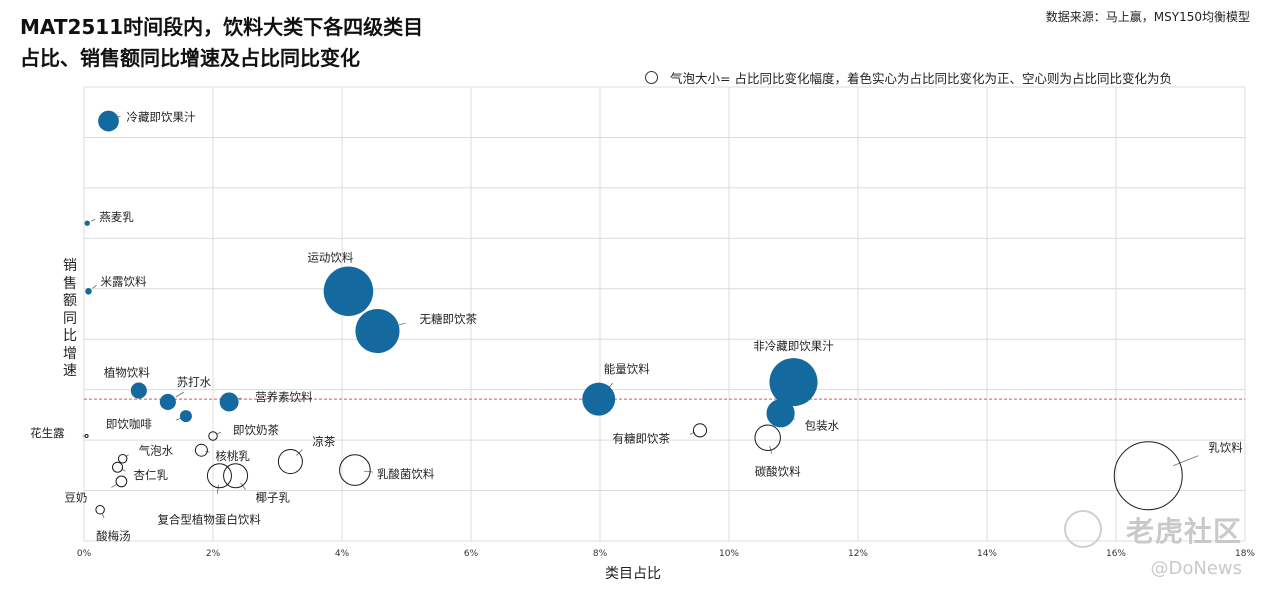  What do you see at coordinates (666, 554) in the screenshot?
I see `x-axis-ticks: 0% 2% 4% 6% 8% 10% 12% 14% 16% 18%` at bounding box center [666, 554].